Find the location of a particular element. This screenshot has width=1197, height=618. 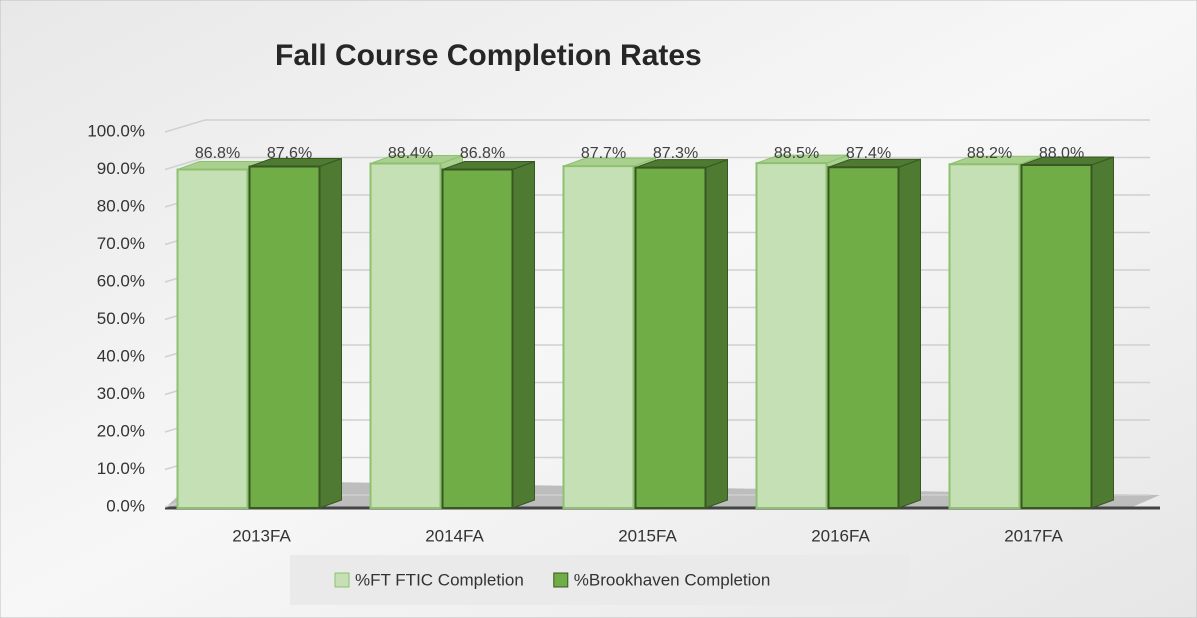

y-tick-label: 60.0% is located at coordinates (121, 280).